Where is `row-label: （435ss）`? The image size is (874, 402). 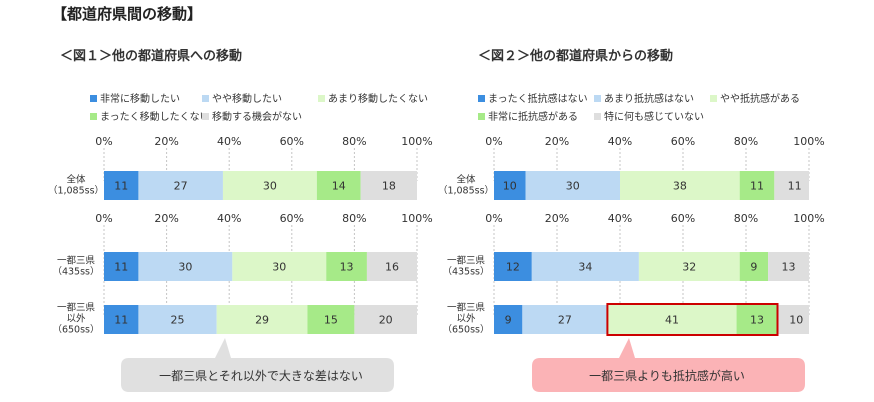
row-label: （435ss） is located at coordinates (465, 272).